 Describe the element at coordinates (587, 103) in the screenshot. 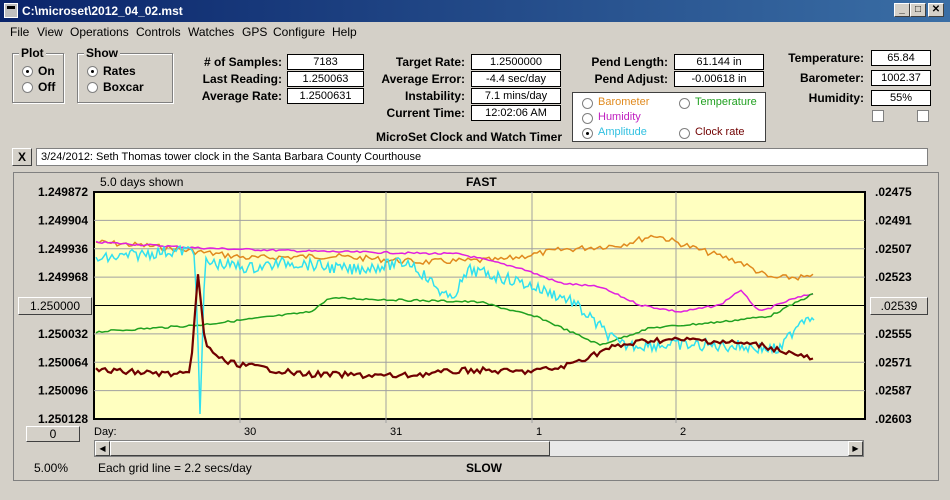

I see `barometer-radio` at that location.